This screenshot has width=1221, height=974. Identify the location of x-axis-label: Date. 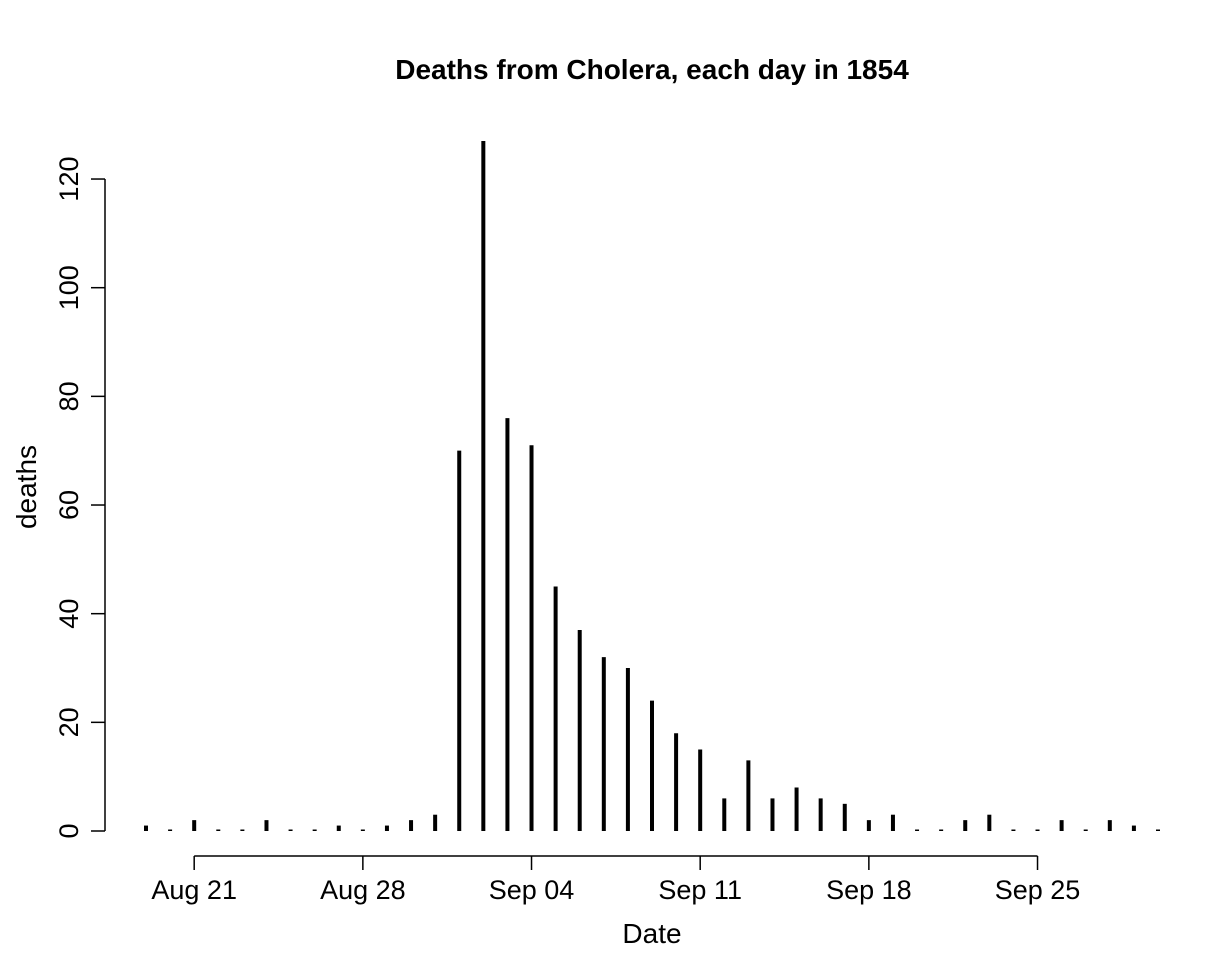
(651, 933).